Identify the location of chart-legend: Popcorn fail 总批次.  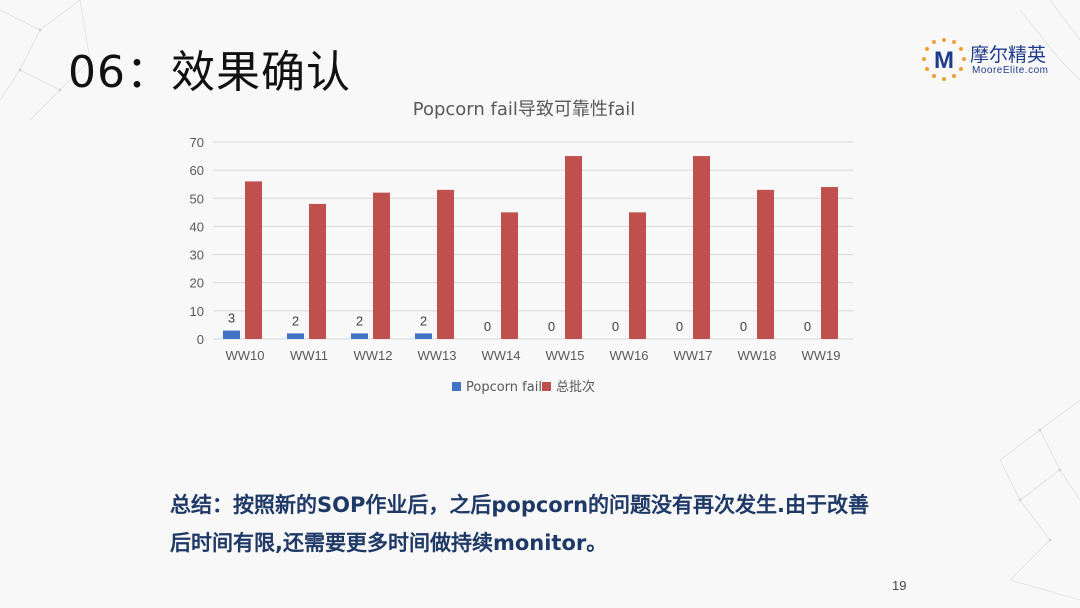
(523, 387).